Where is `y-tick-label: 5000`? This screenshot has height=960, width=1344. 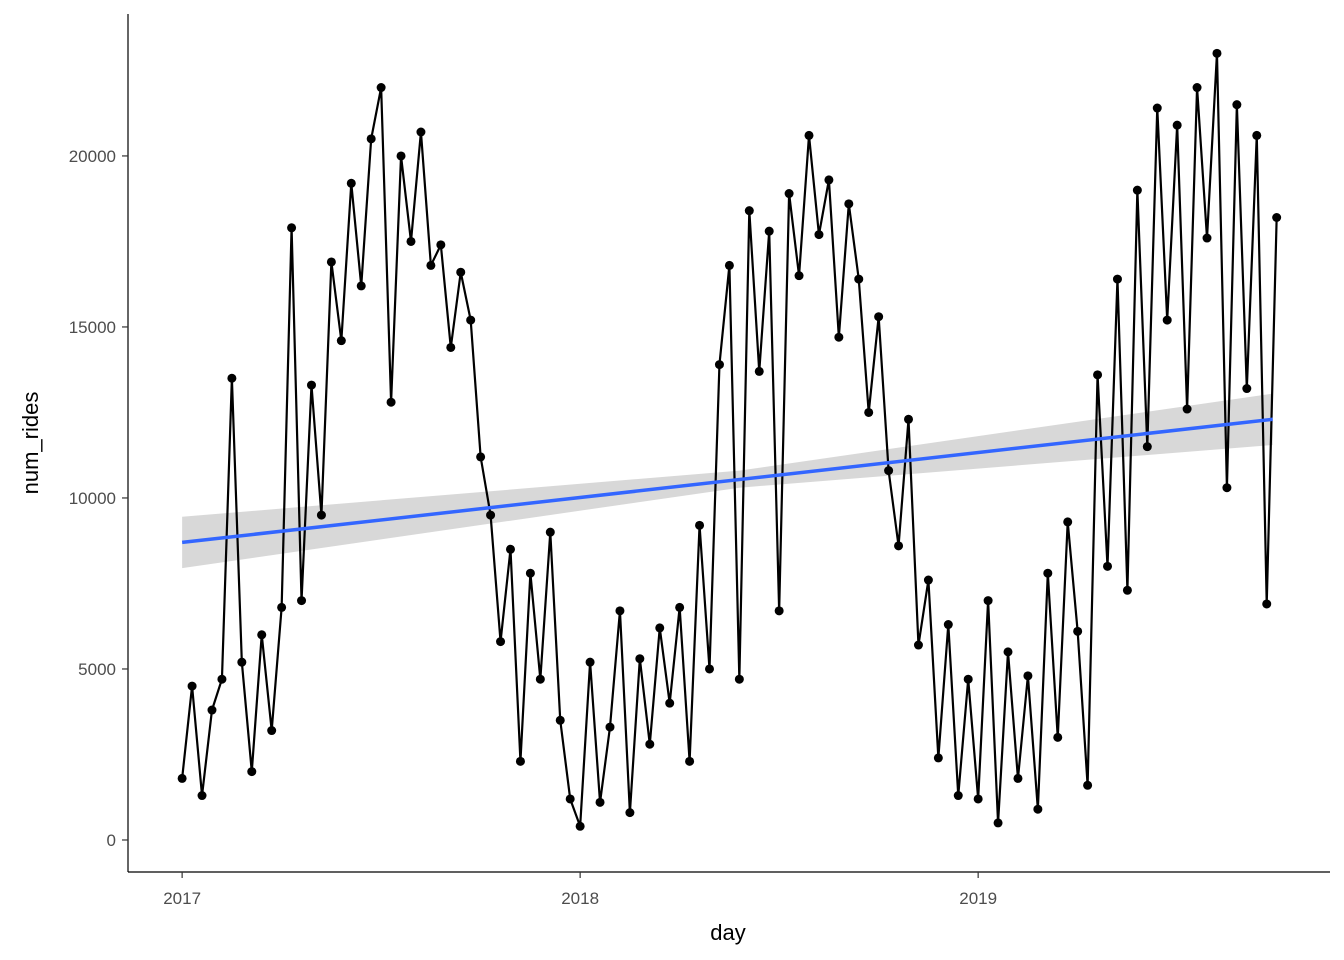
y-tick-label: 5000 is located at coordinates (97, 669).